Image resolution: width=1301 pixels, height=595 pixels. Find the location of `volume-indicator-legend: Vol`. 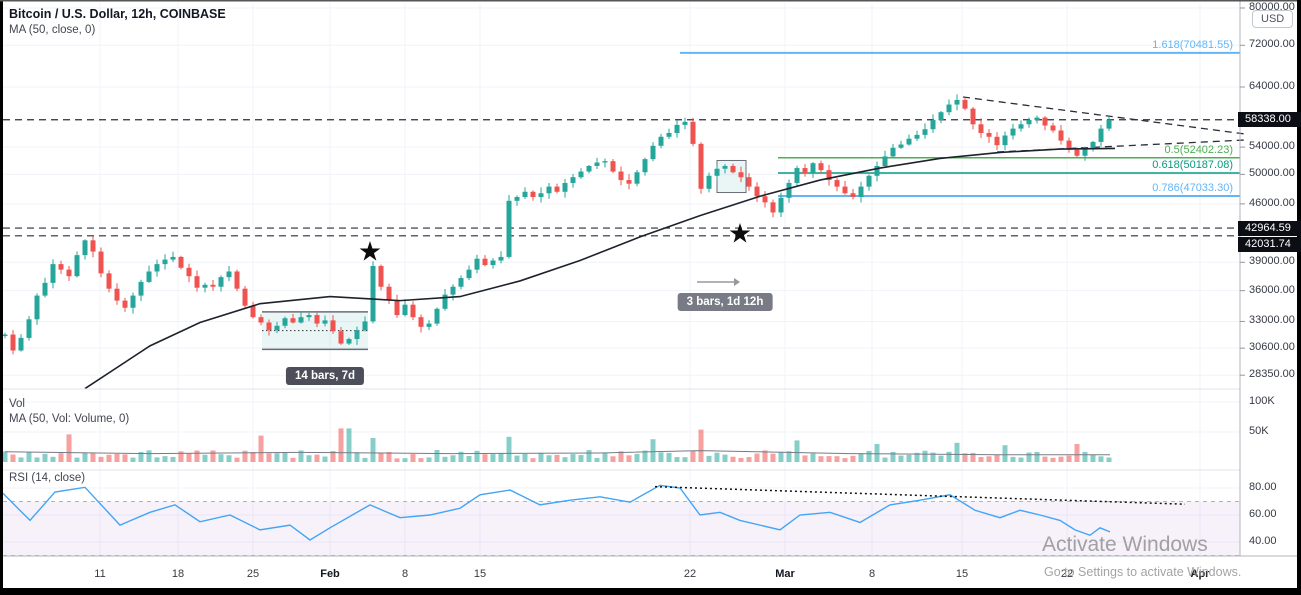

volume-indicator-legend: Vol is located at coordinates (17, 404).